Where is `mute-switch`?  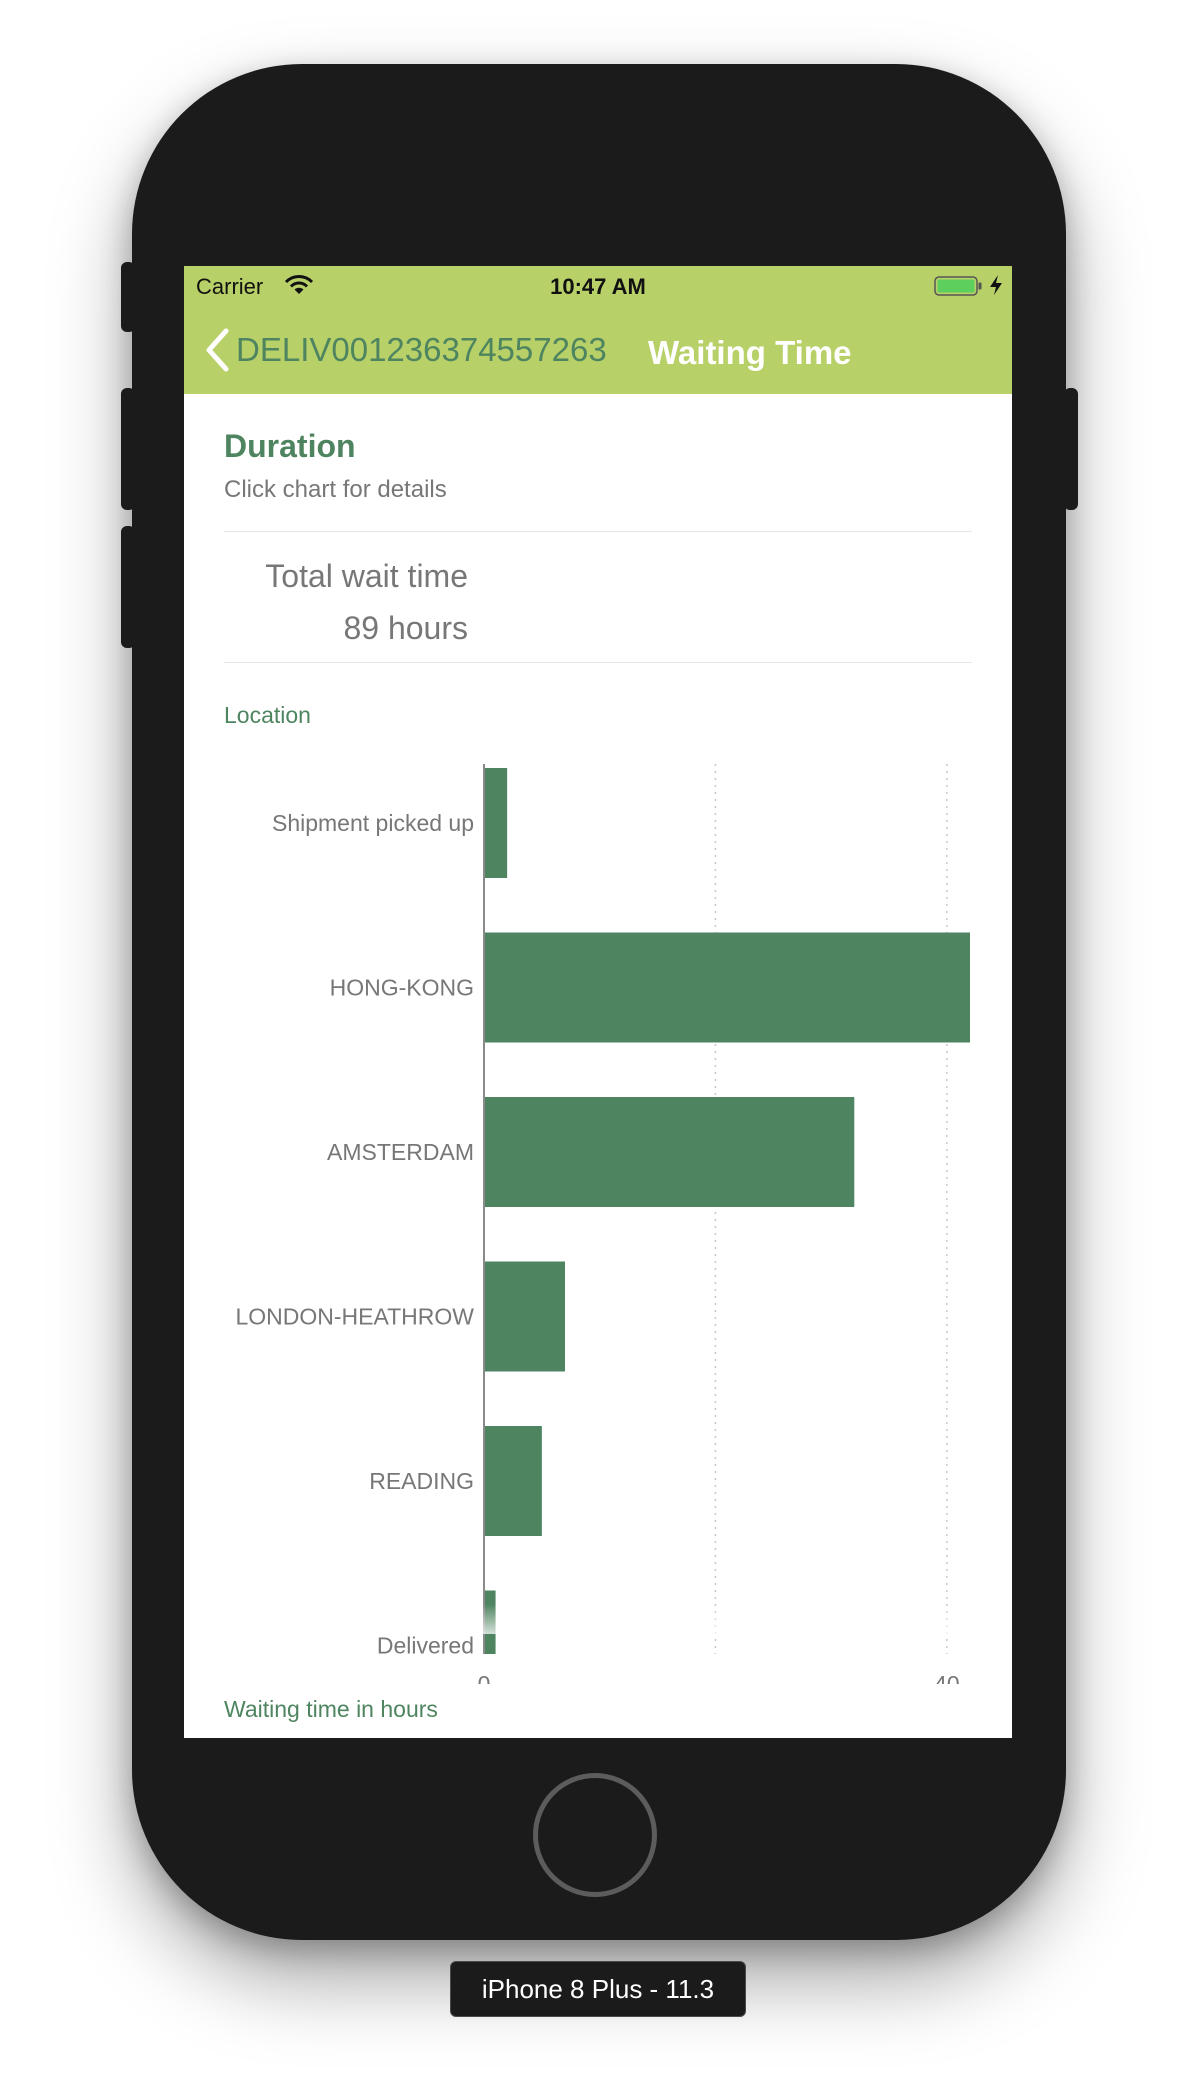 mute-switch is located at coordinates (128, 297).